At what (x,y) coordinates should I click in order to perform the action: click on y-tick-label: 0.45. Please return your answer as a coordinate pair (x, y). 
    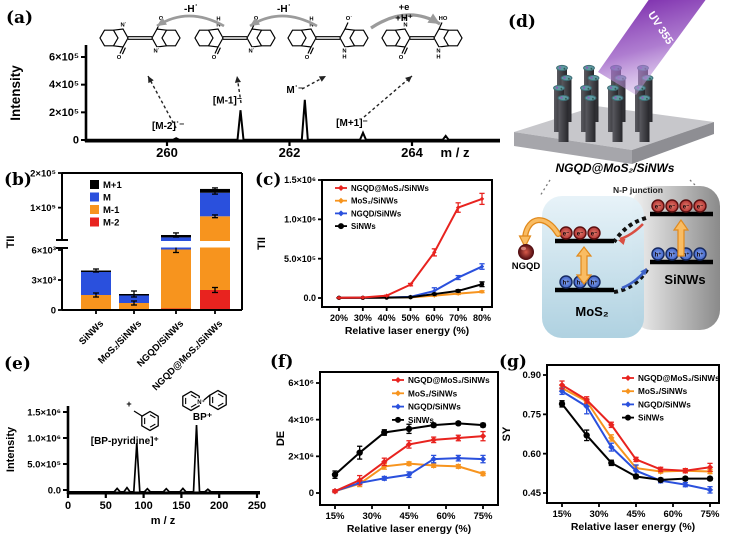
    Looking at the image, I should click on (532, 493).